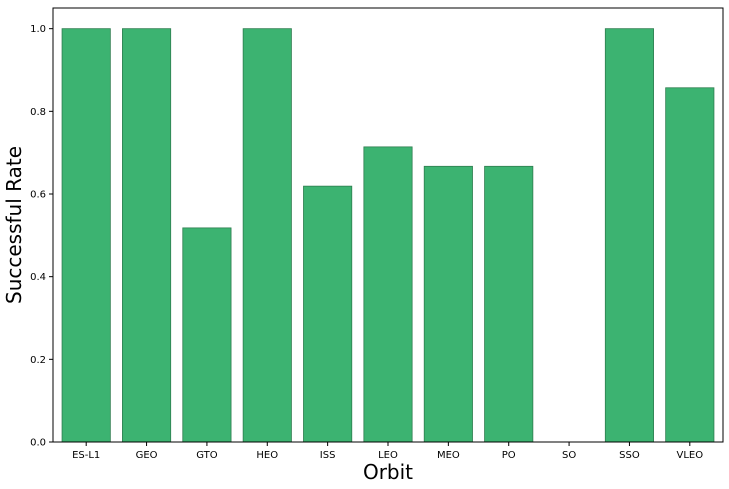 The image size is (729, 489). Describe the element at coordinates (629, 455) in the screenshot. I see `x-tick-label-sso: SSO` at that location.